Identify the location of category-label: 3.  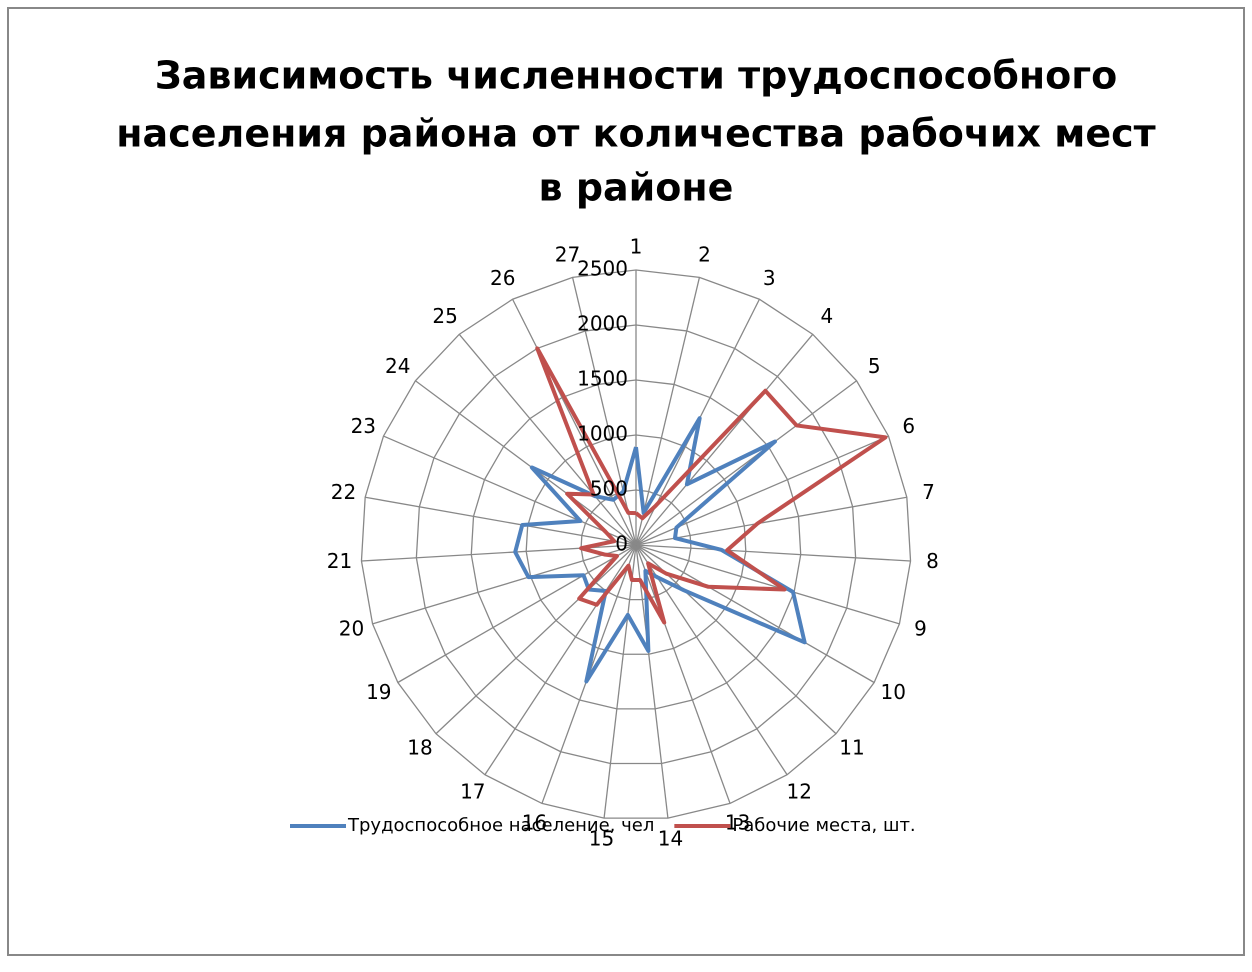
(769, 278).